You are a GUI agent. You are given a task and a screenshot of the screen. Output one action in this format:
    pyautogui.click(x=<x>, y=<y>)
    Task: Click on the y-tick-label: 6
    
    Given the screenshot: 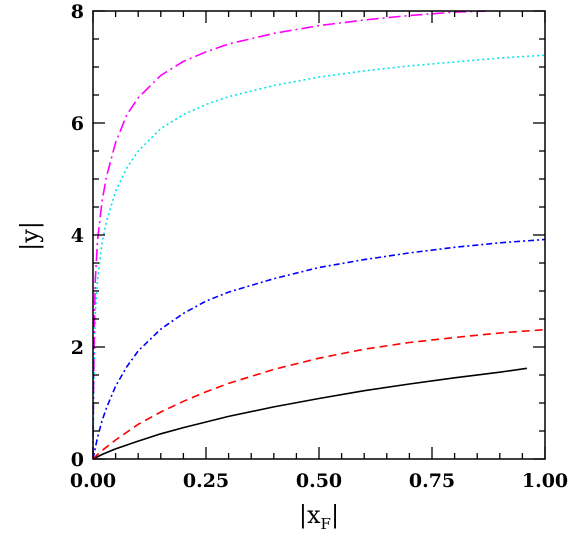 What is the action you would take?
    pyautogui.click(x=77, y=124)
    